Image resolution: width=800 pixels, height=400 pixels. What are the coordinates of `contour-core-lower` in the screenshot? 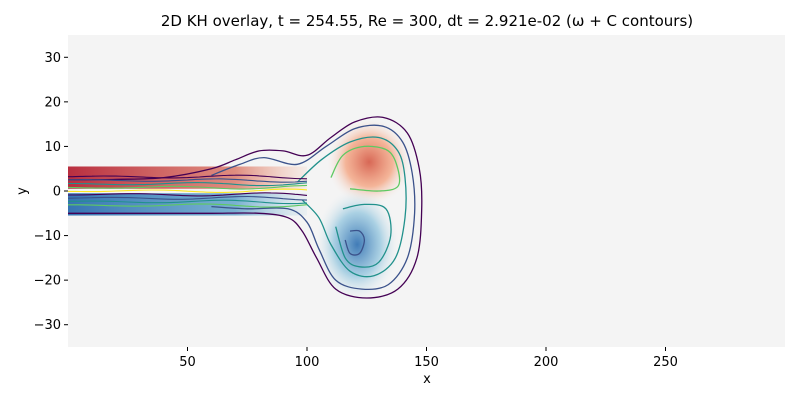 It's located at (363, 235).